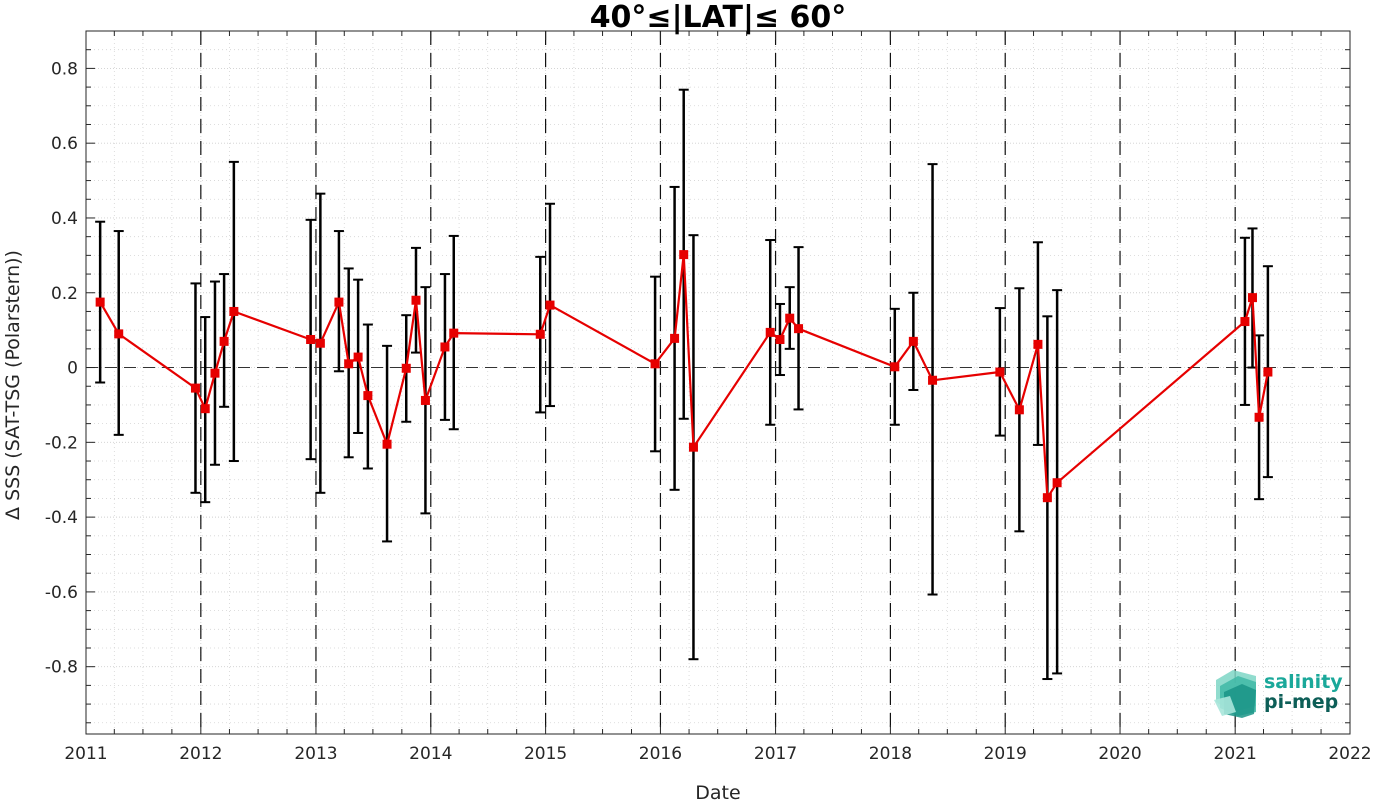 The height and width of the screenshot is (801, 1374). What do you see at coordinates (775, 754) in the screenshot?
I see `x-tick-label: 2017` at bounding box center [775, 754].